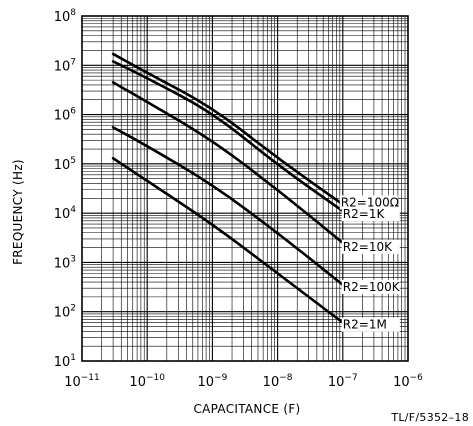 This screenshot has height=426, width=473. I want to click on x-tick-label: 10⁻¹¹, so click(82, 381).